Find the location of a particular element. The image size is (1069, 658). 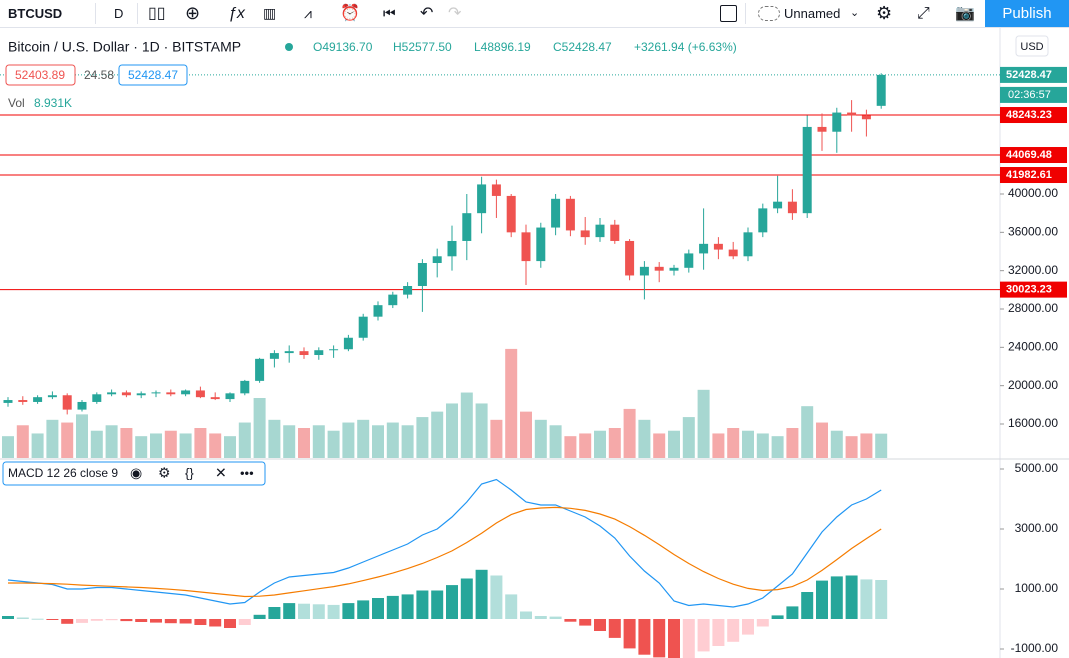

visibility-icon: ◉ is located at coordinates (136, 473).